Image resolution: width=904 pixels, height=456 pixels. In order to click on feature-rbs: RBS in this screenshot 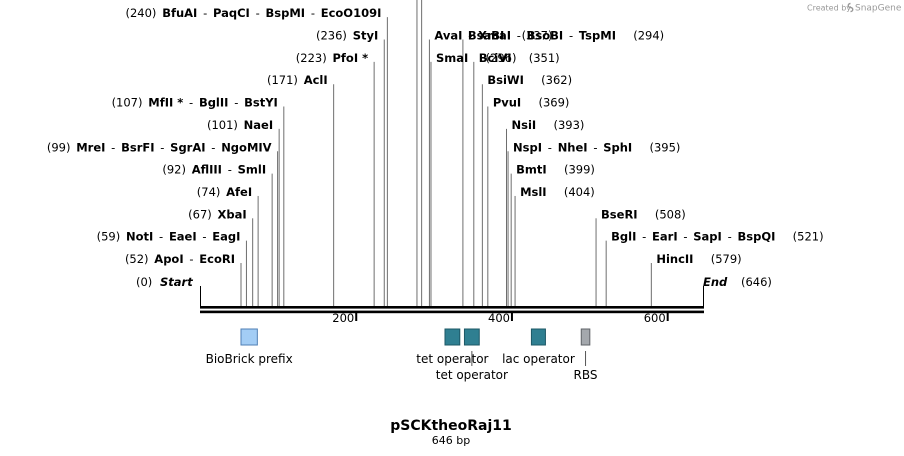, I will do `click(586, 355)`.